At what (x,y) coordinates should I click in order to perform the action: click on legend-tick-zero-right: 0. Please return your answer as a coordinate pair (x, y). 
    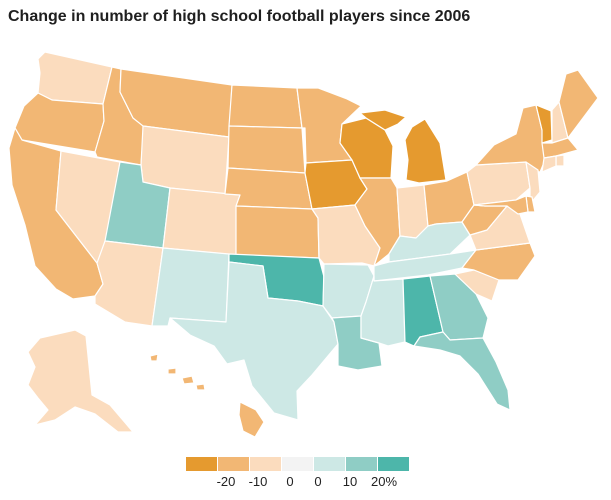
    Looking at the image, I should click on (318, 481).